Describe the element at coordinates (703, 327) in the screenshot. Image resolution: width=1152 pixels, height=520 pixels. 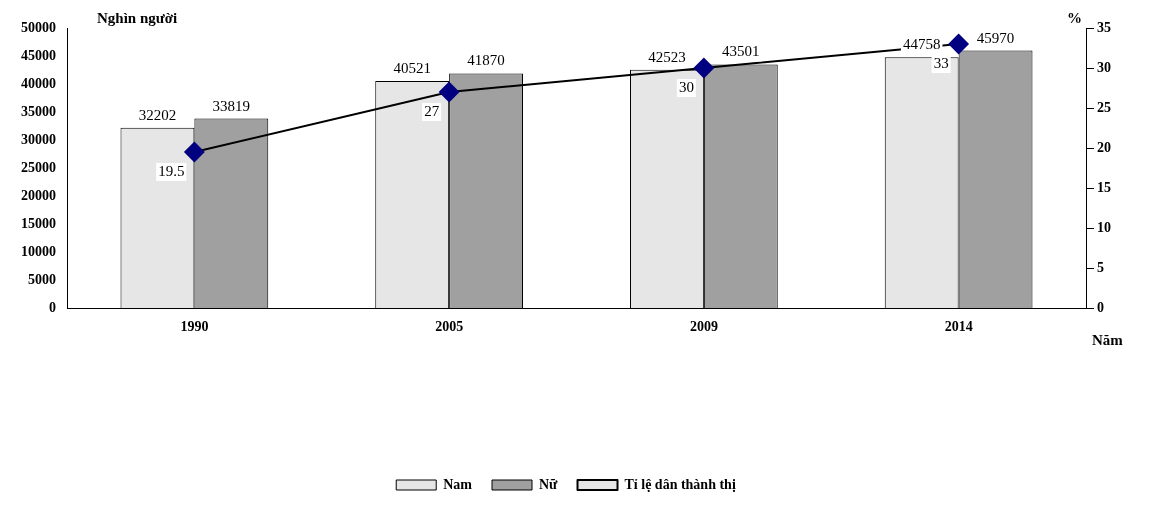
I see `x-tick-label: 2009` at that location.